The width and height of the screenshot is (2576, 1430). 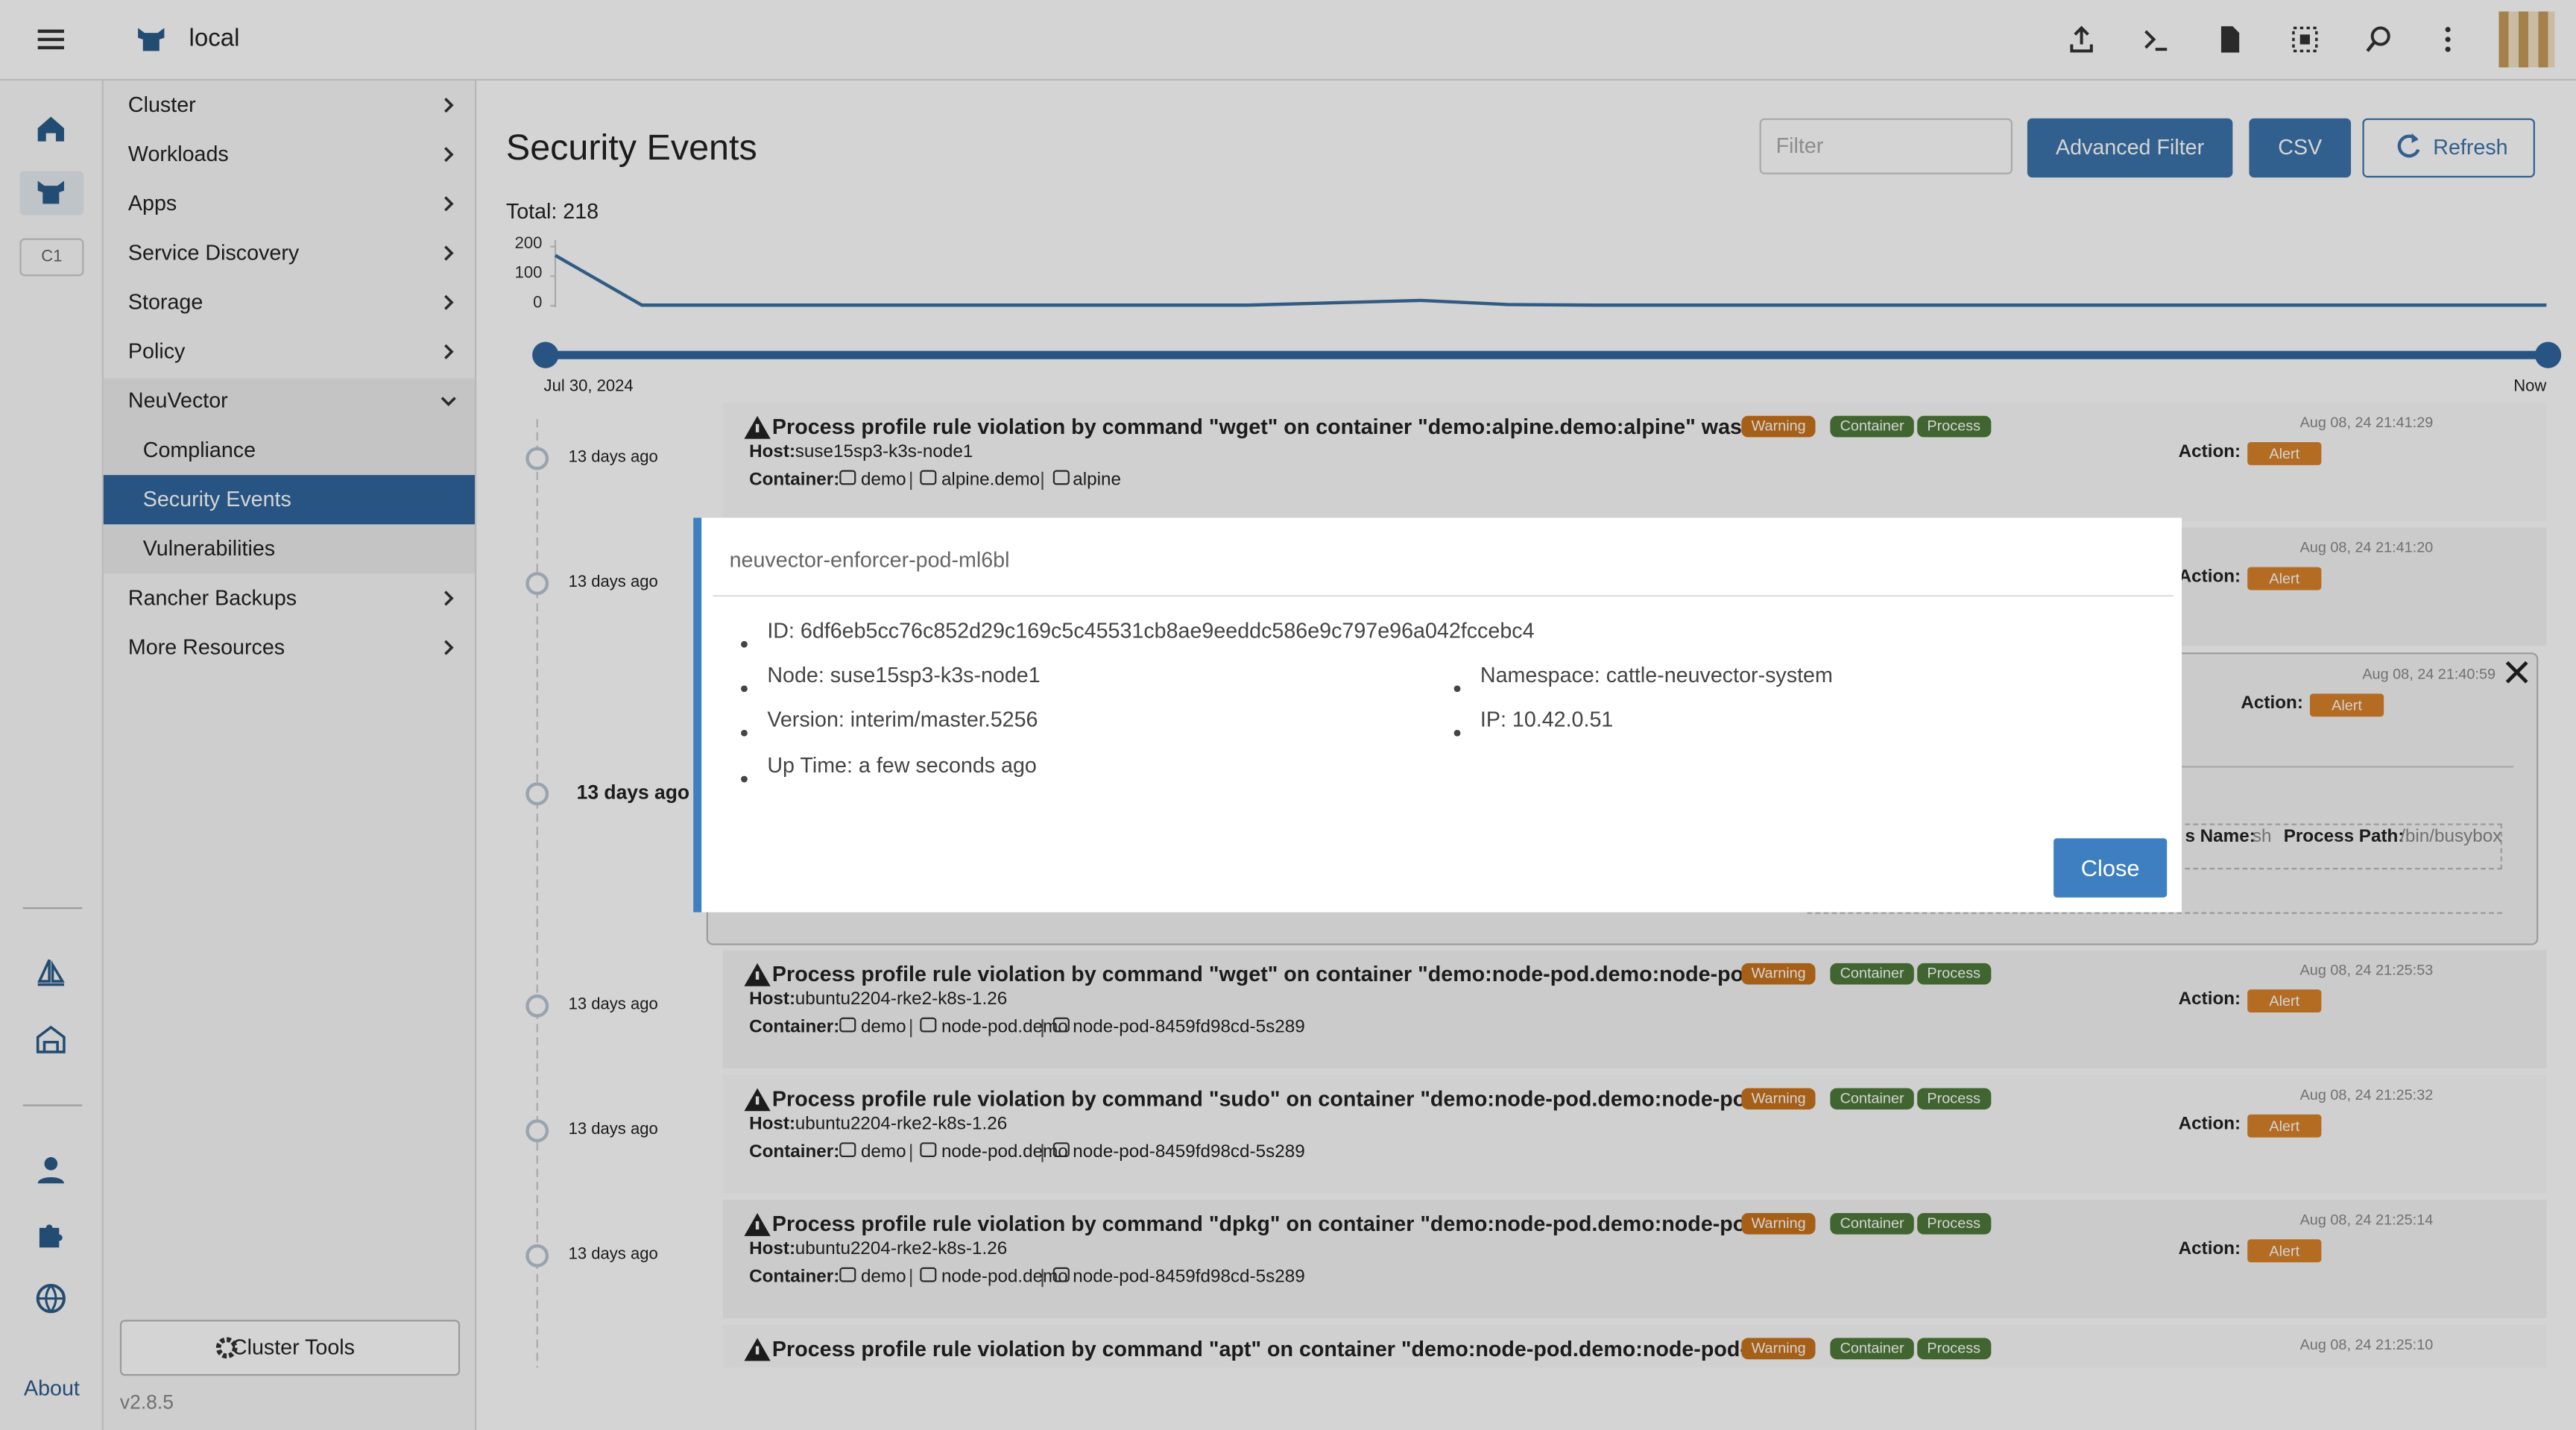 I want to click on users-icon, so click(x=50, y=1170).